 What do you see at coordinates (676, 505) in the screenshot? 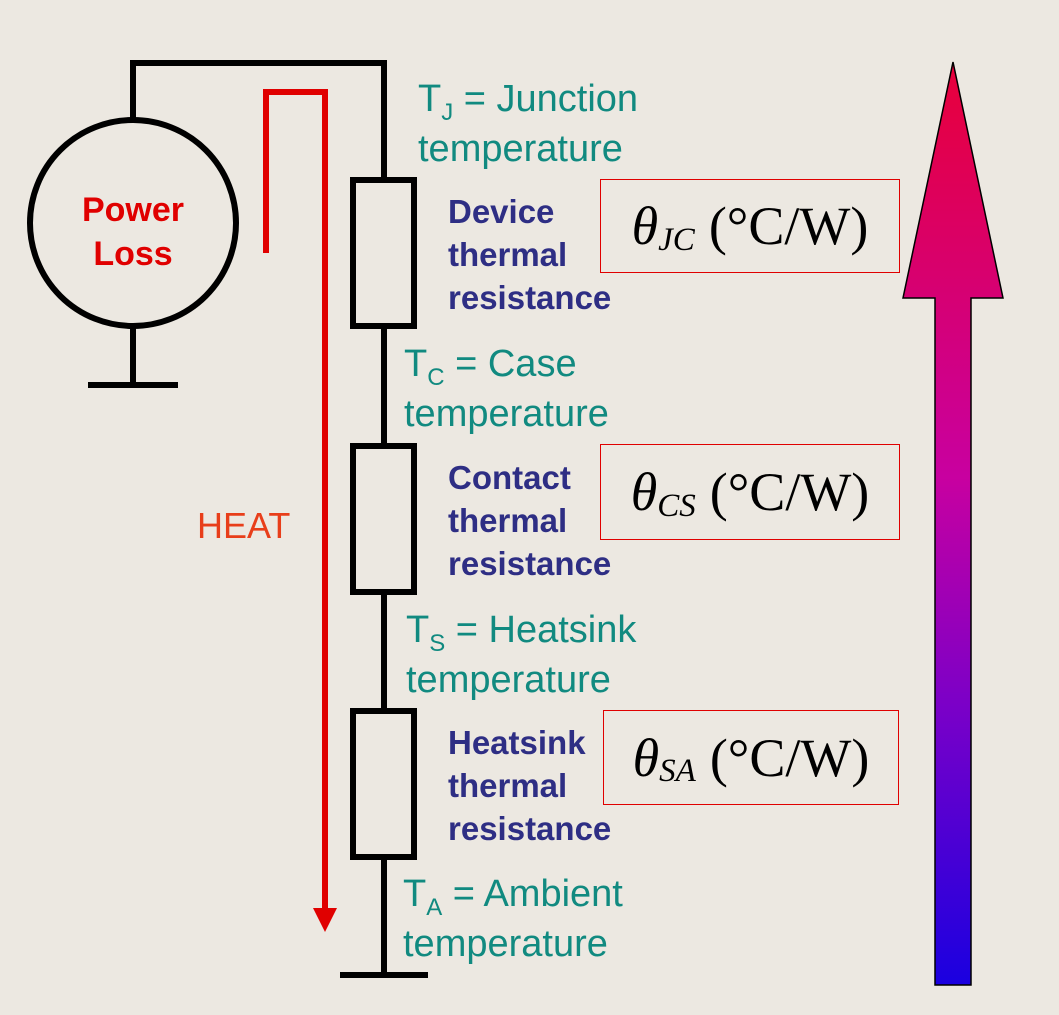
I see `theta-subscript: CS` at bounding box center [676, 505].